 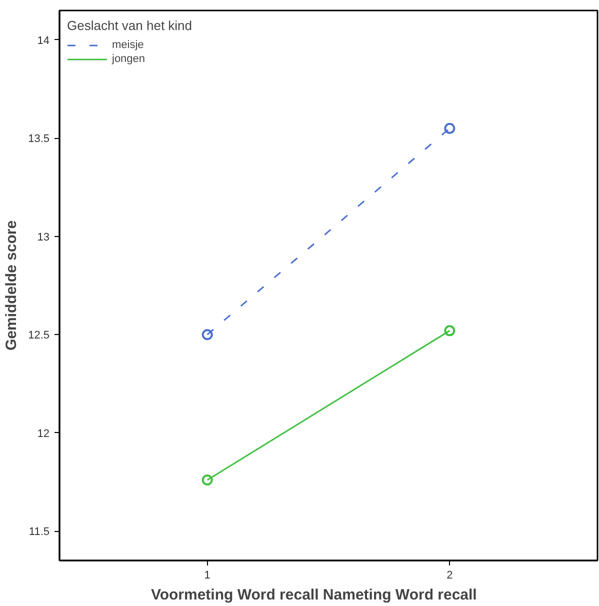 What do you see at coordinates (11, 285) in the screenshot?
I see `y-axis-title: Gemiddelde score` at bounding box center [11, 285].